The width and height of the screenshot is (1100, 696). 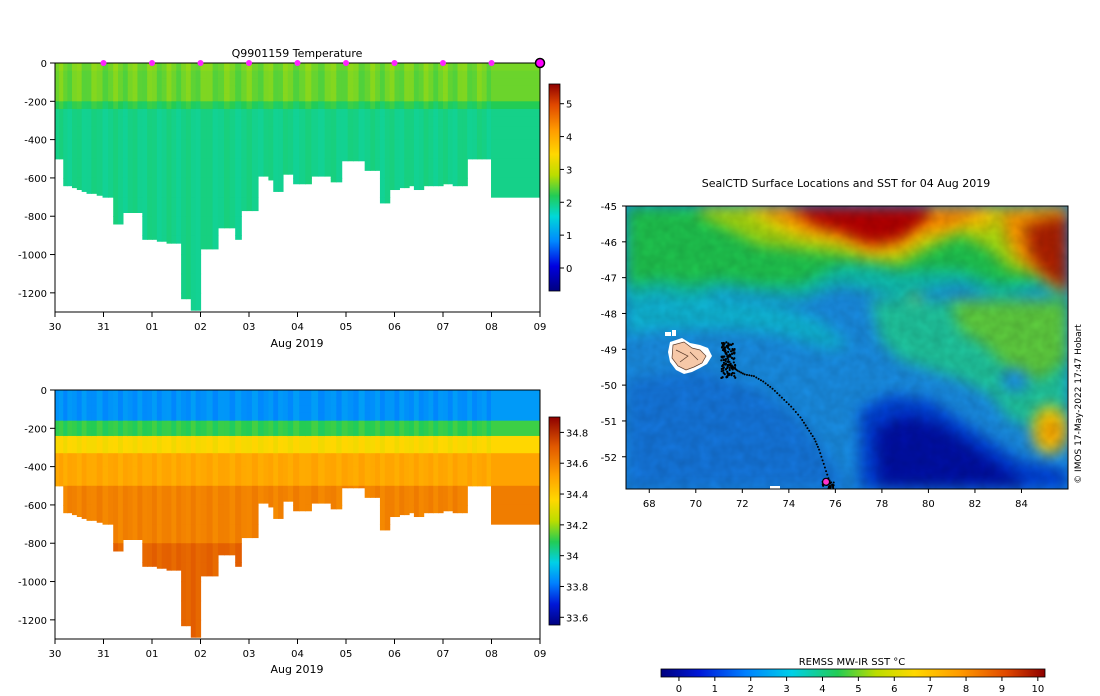 What do you see at coordinates (786, 689) in the screenshot?
I see `sst-colorbar-tick-label: 3` at bounding box center [786, 689].